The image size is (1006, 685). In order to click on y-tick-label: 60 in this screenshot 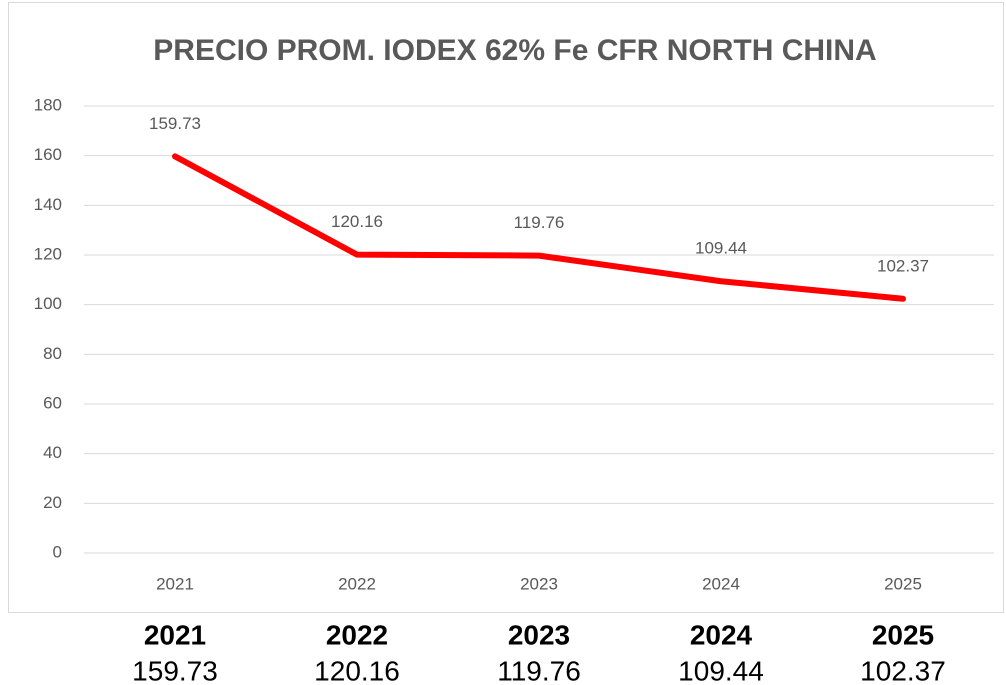, I will do `click(52, 402)`.